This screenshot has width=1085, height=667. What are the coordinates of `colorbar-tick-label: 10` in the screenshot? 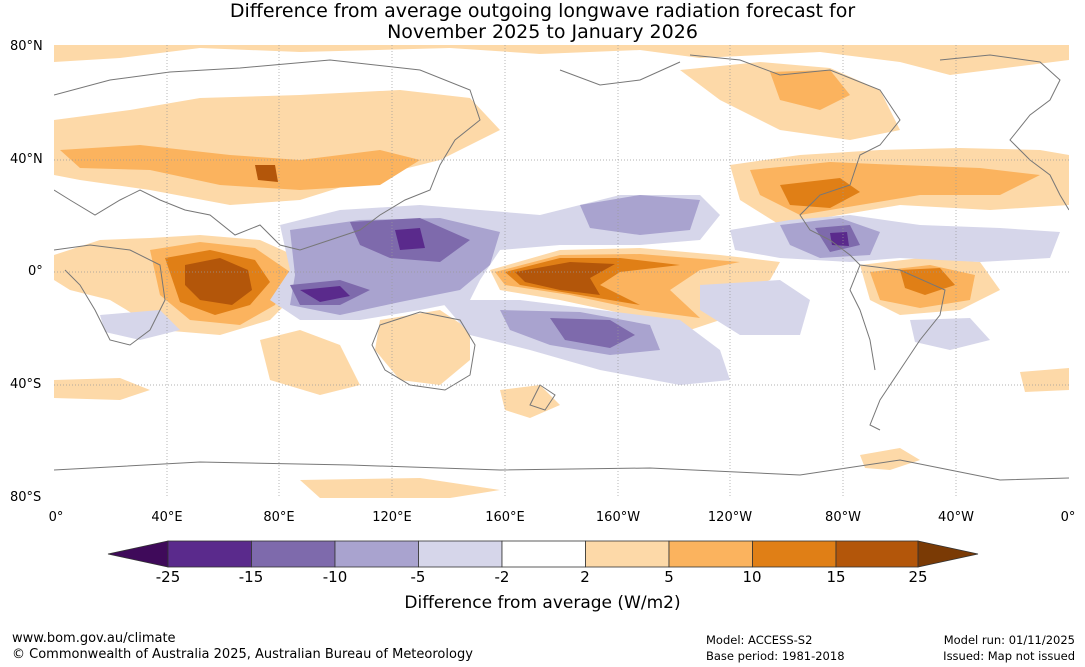 It's located at (752, 577).